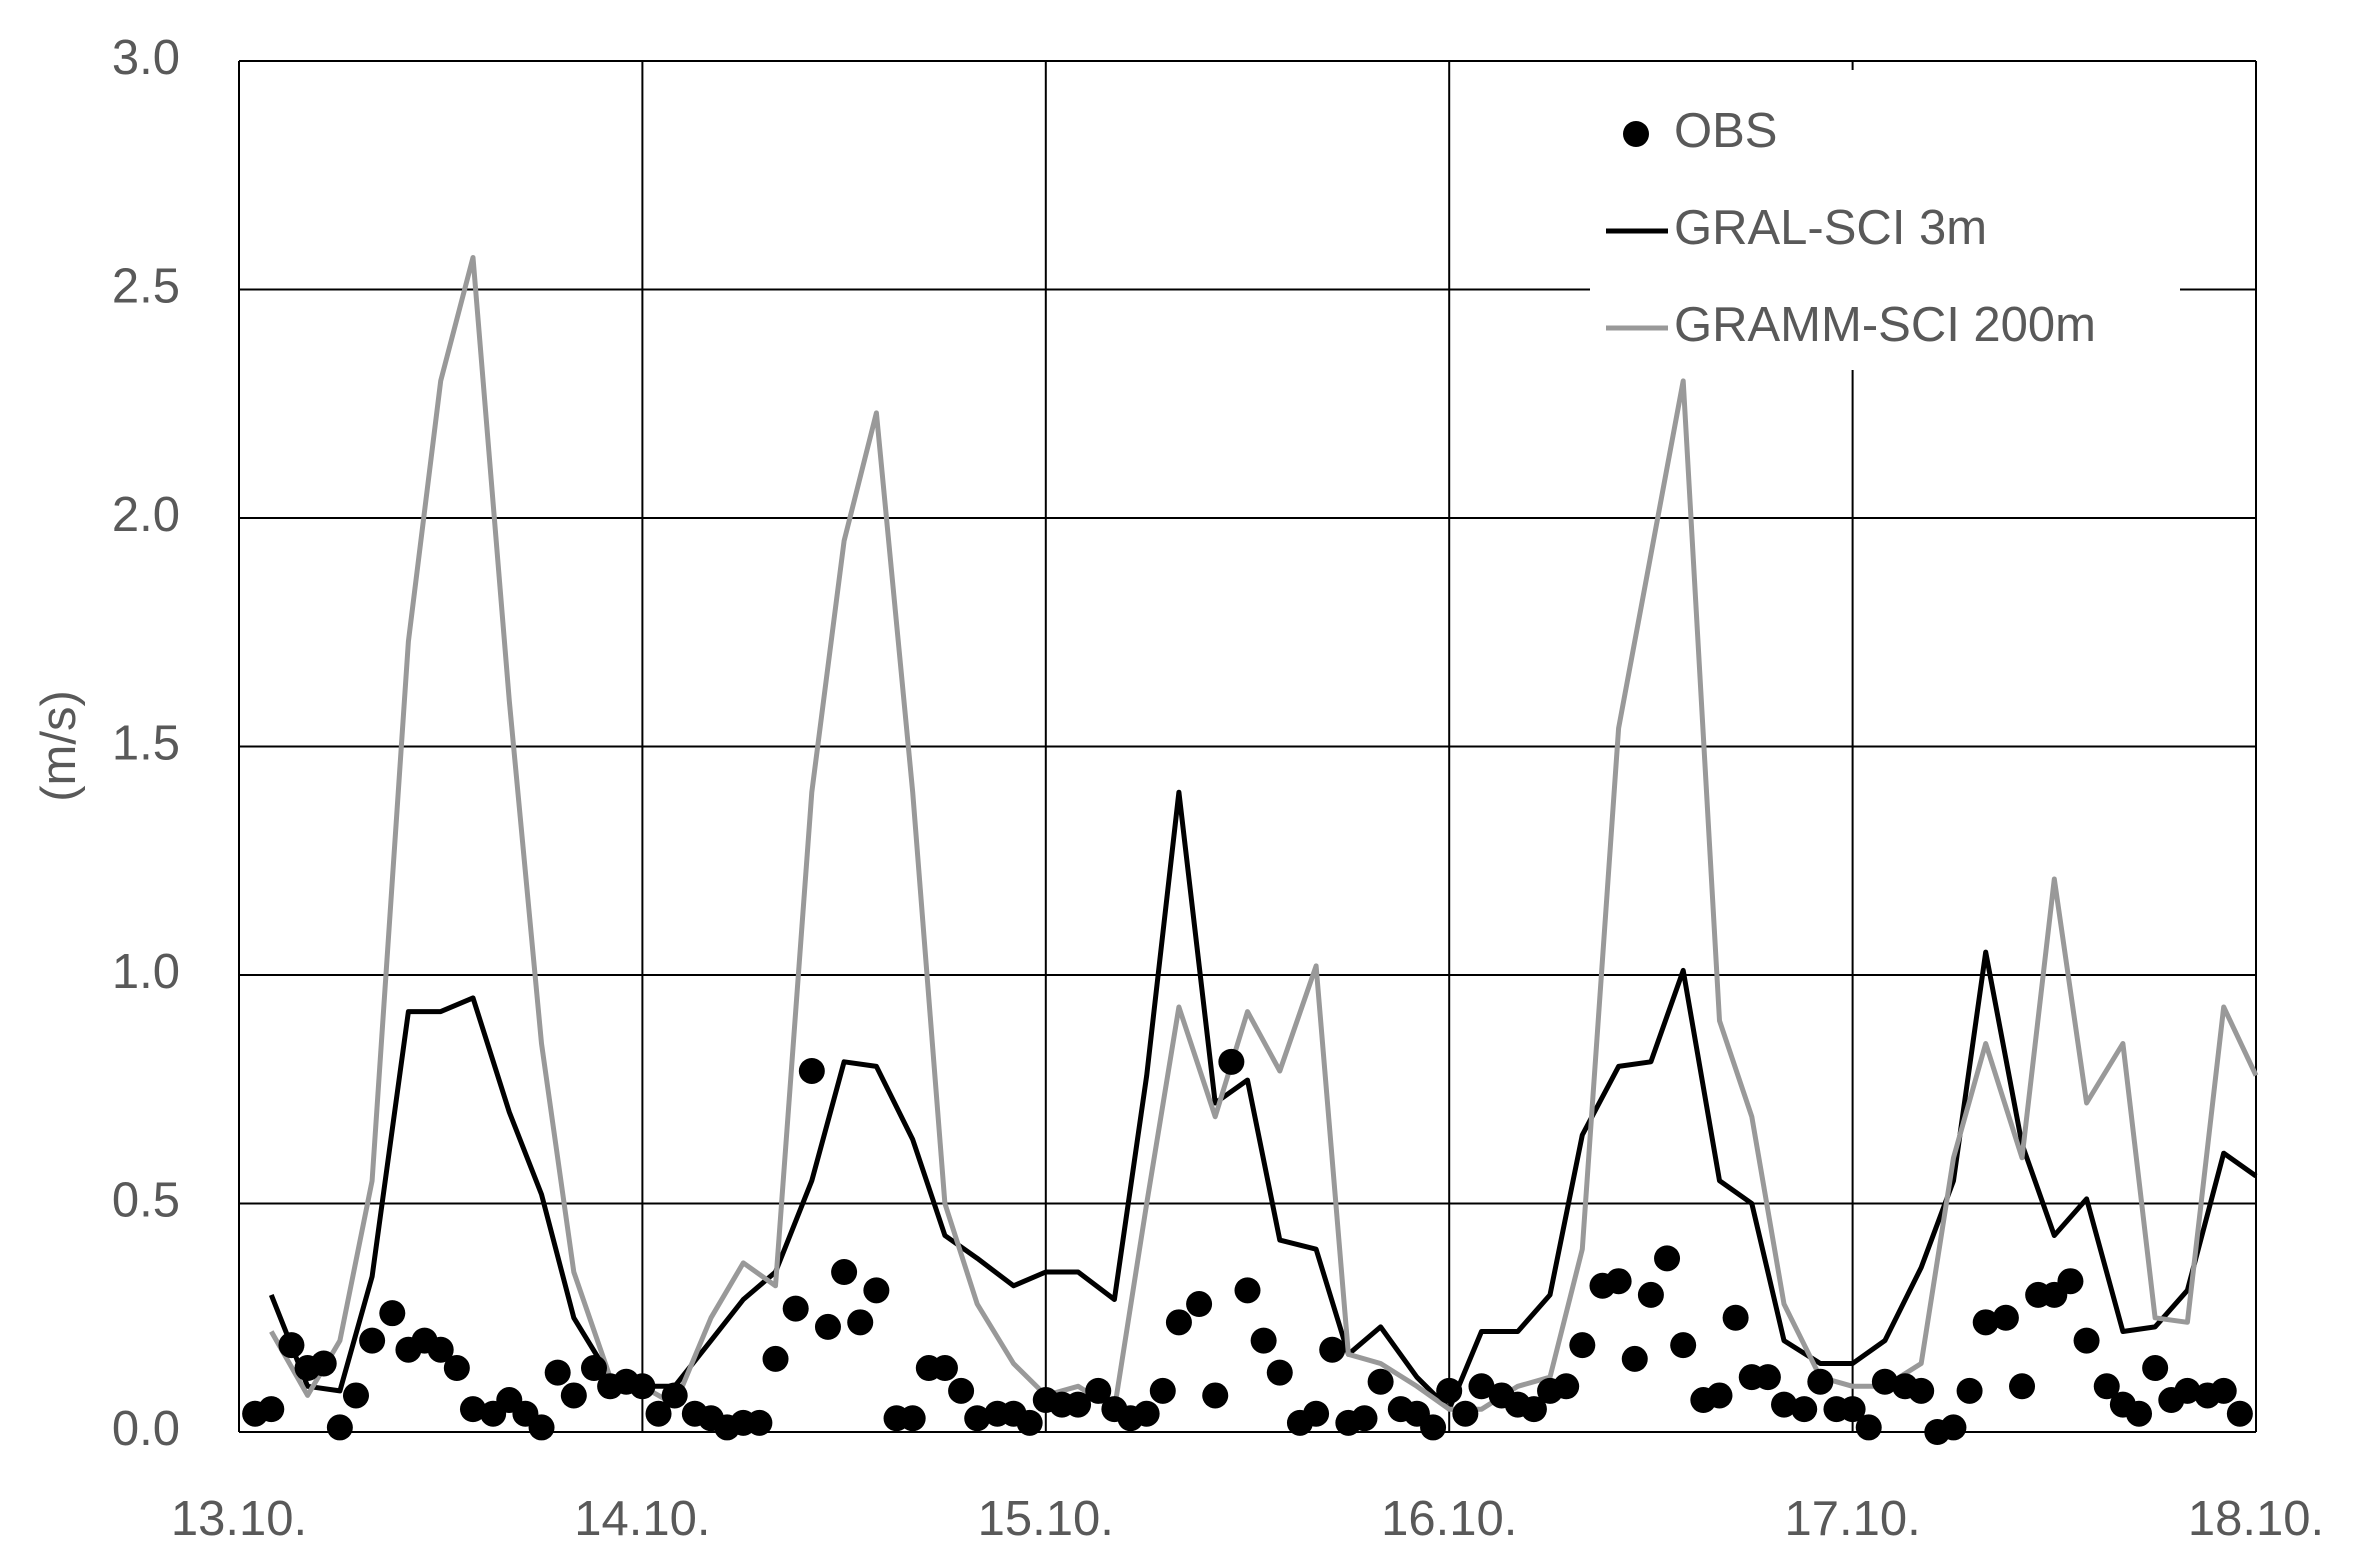 Image resolution: width=2361 pixels, height=1563 pixels. What do you see at coordinates (1046, 1519) in the screenshot?
I see `x-tick-label: 15.10.` at bounding box center [1046, 1519].